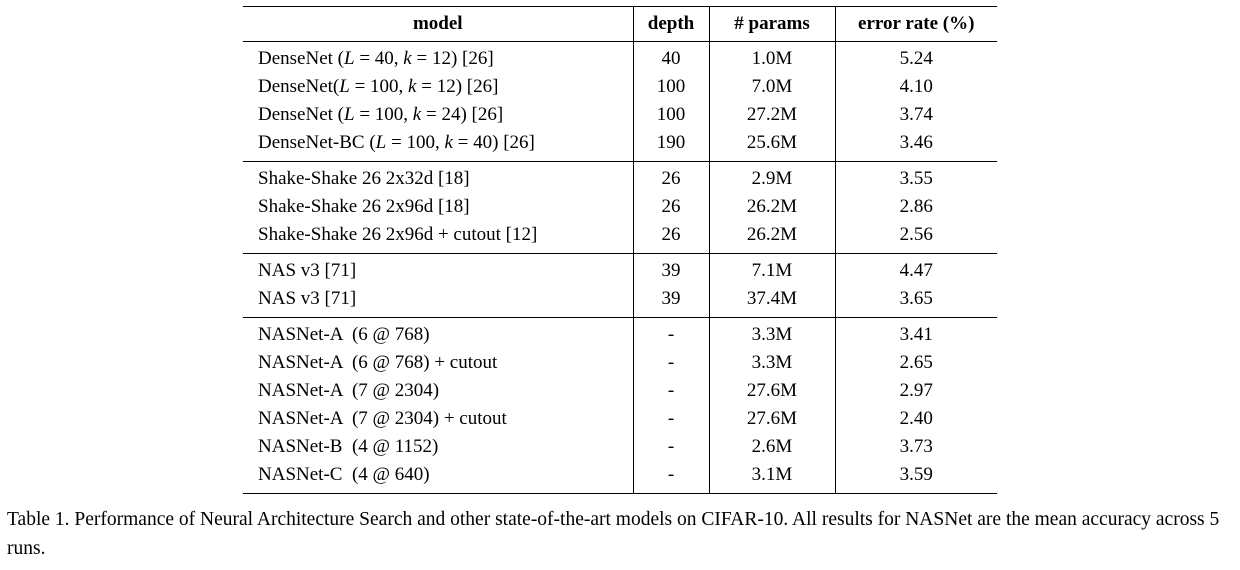  I want to click on table-row: NASNet-A (6 @ 768) -3.3M 3.41, so click(620, 333).